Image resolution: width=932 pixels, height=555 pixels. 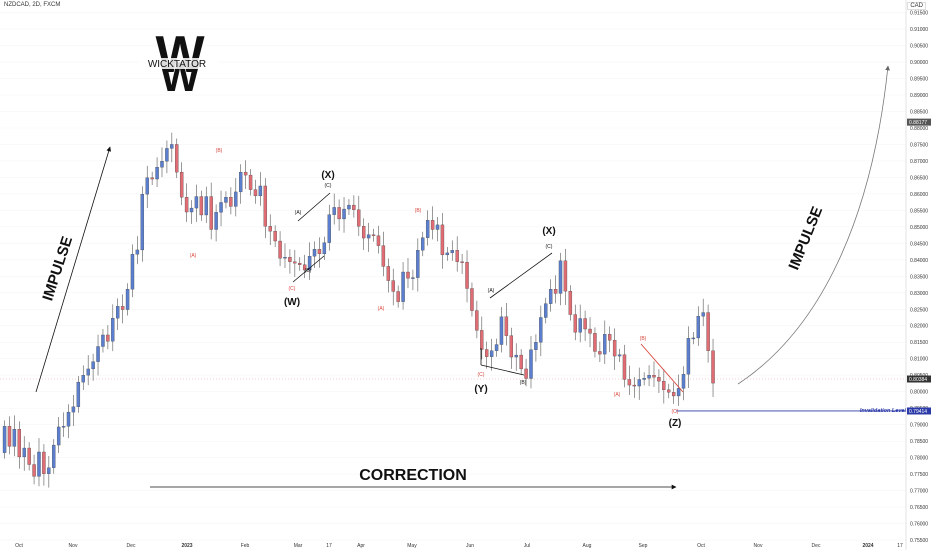 What do you see at coordinates (919, 459) in the screenshot?
I see `price-tick-label: 0.78000` at bounding box center [919, 459].